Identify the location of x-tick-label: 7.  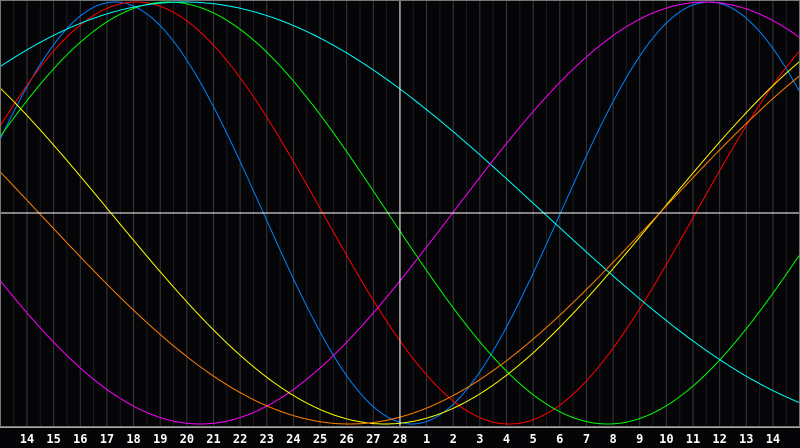
(586, 439).